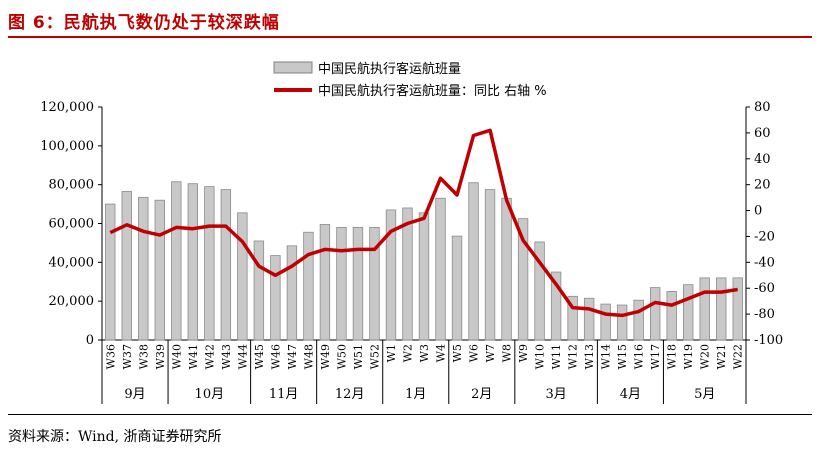 This screenshot has width=820, height=476. Describe the element at coordinates (72, 224) in the screenshot. I see `y-left-tick-label: 60,000` at that location.